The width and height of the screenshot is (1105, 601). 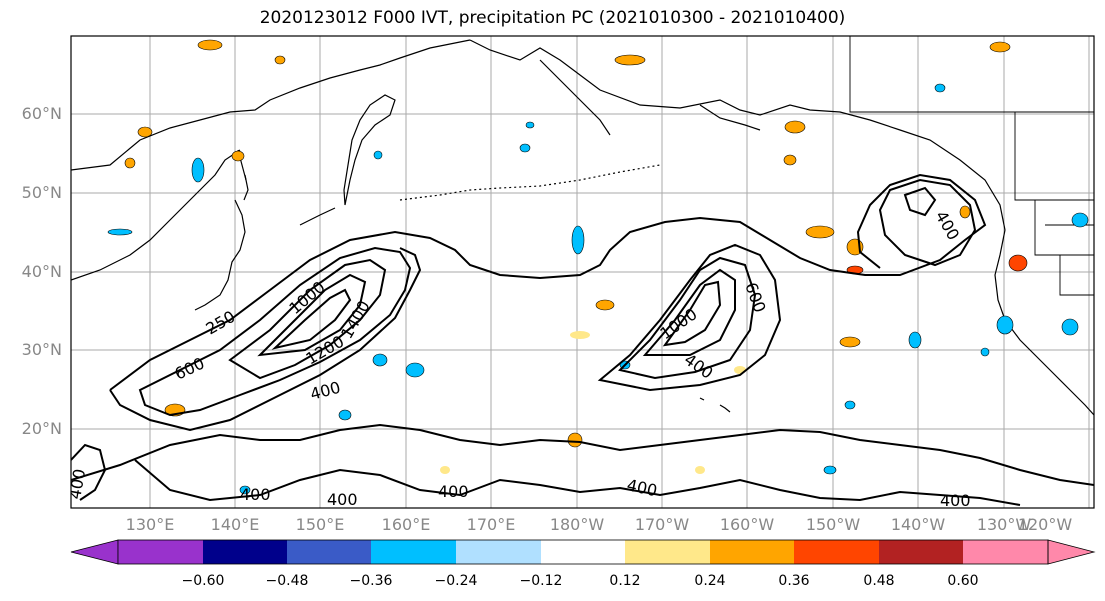 What do you see at coordinates (453, 491) in the screenshot?
I see `contour-label-400-d: 400` at bounding box center [453, 491].